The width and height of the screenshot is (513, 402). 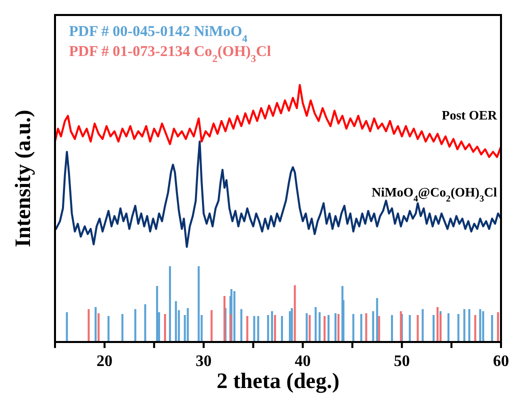 I want to click on x-tick-label: 20, so click(x=104, y=361).